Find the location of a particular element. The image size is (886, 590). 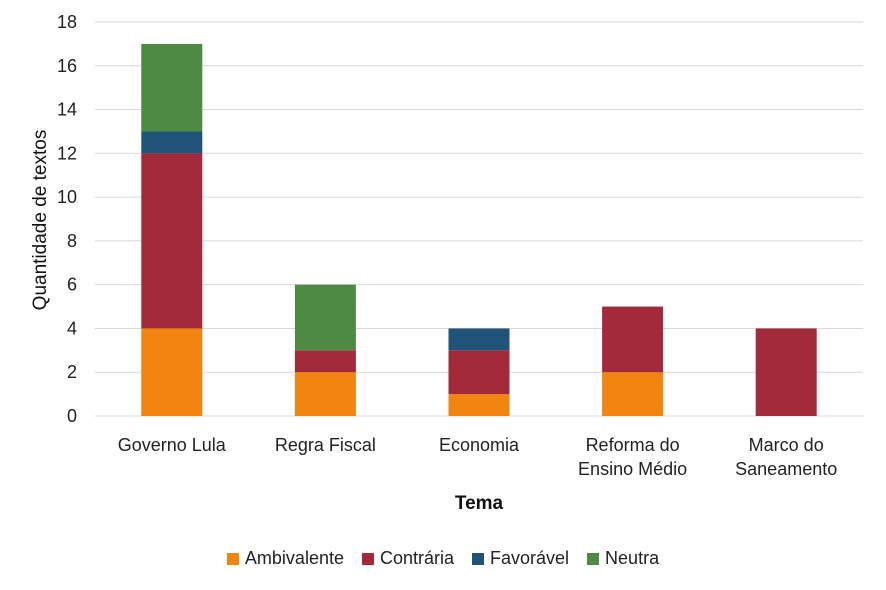

y-tick-label: 10 is located at coordinates (67, 197).